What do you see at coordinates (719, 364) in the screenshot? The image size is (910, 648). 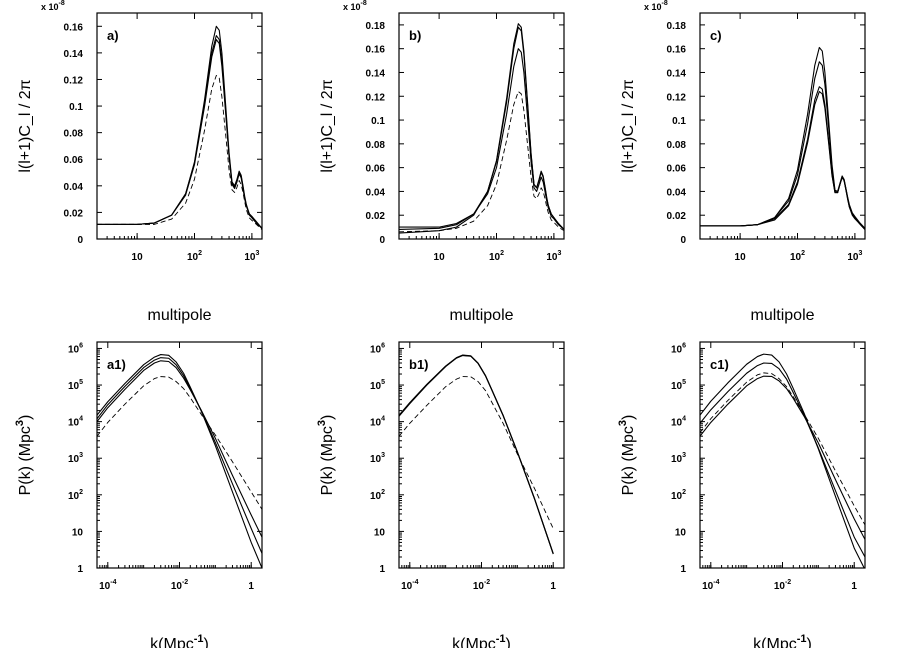 I see `panel-label: c1)` at bounding box center [719, 364].